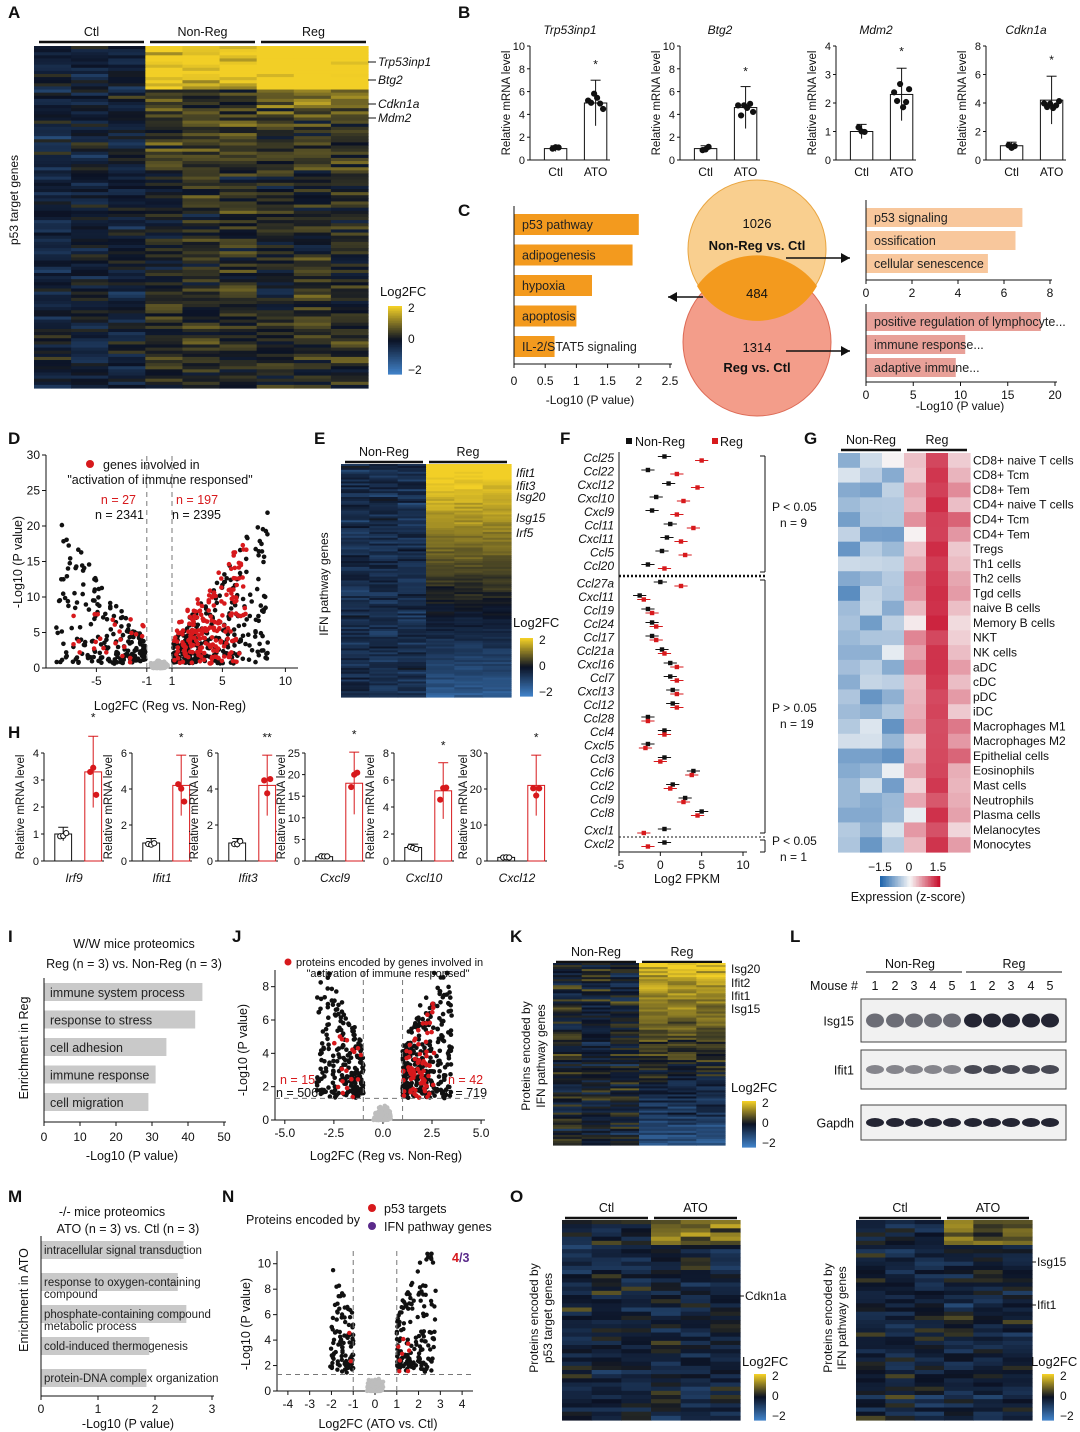 This screenshot has height=1432, width=1080. I want to click on f-nonreg-point, so click(668, 483).